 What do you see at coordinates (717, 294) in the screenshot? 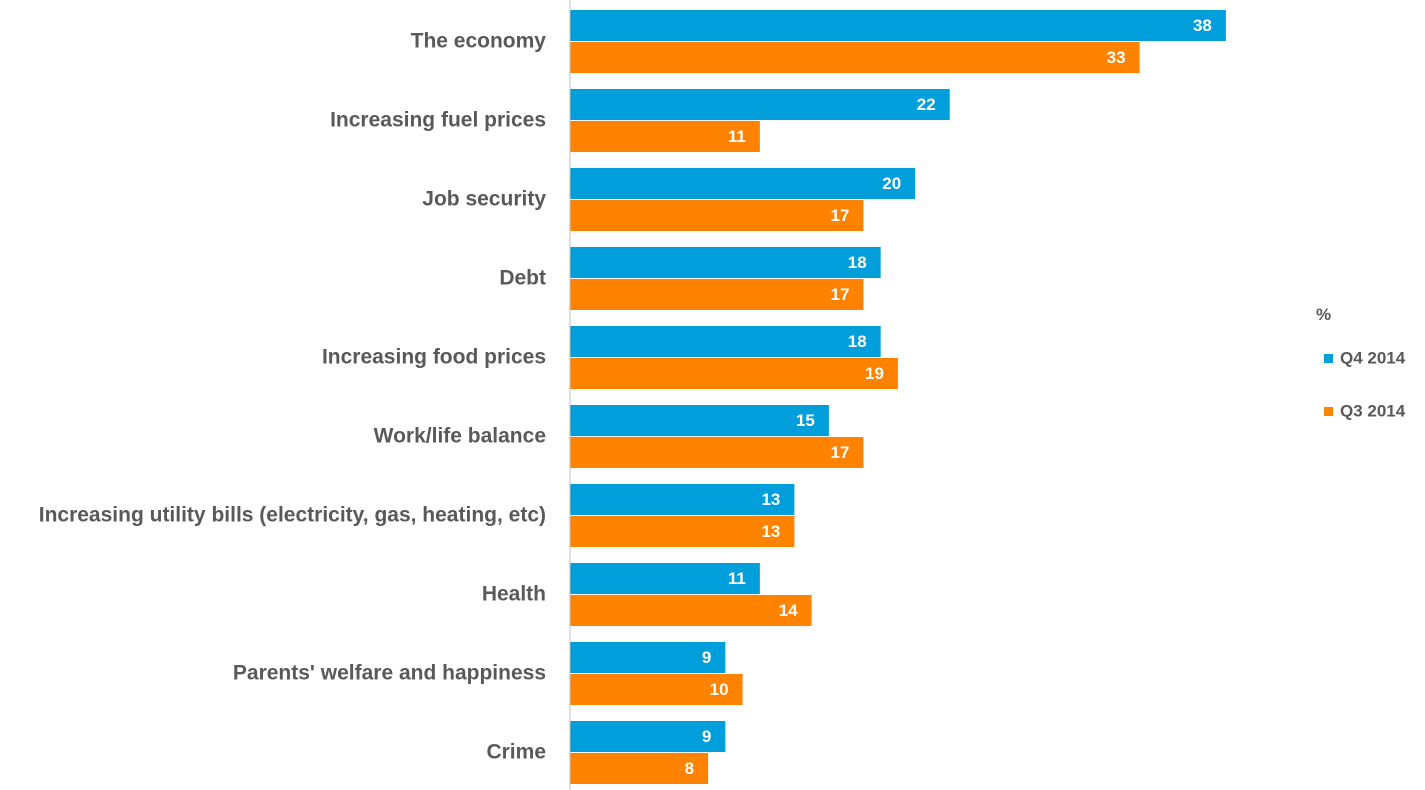
I see `bar-q3-2014-debt` at bounding box center [717, 294].